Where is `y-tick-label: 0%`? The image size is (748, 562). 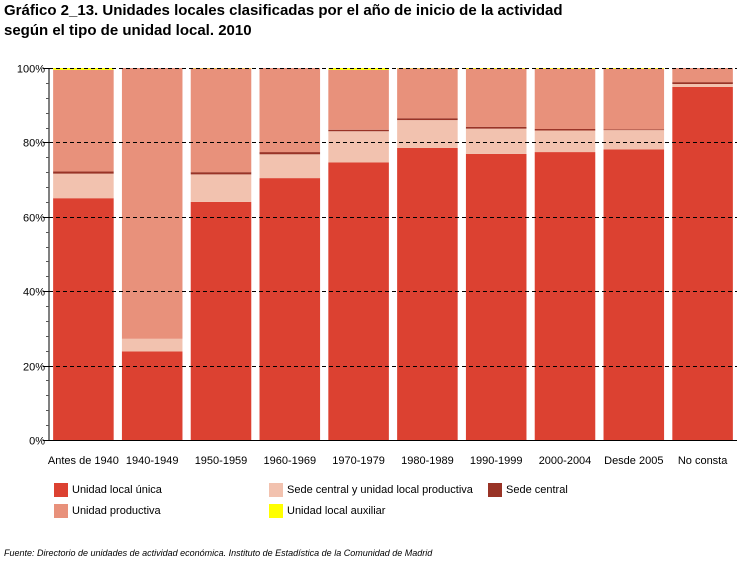
y-tick-label: 0% is located at coordinates (37, 442).